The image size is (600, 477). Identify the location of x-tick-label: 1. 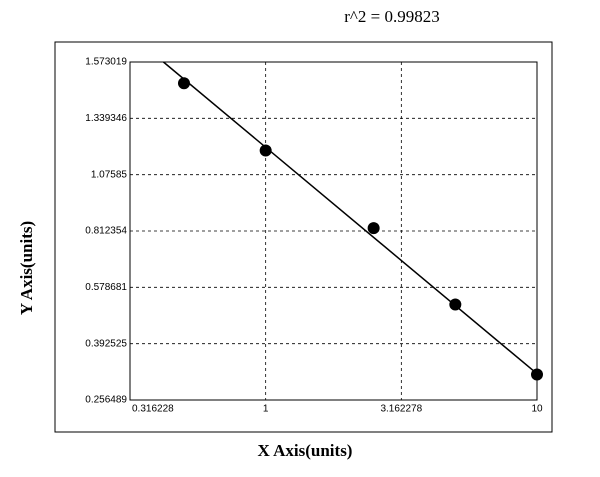
(266, 409).